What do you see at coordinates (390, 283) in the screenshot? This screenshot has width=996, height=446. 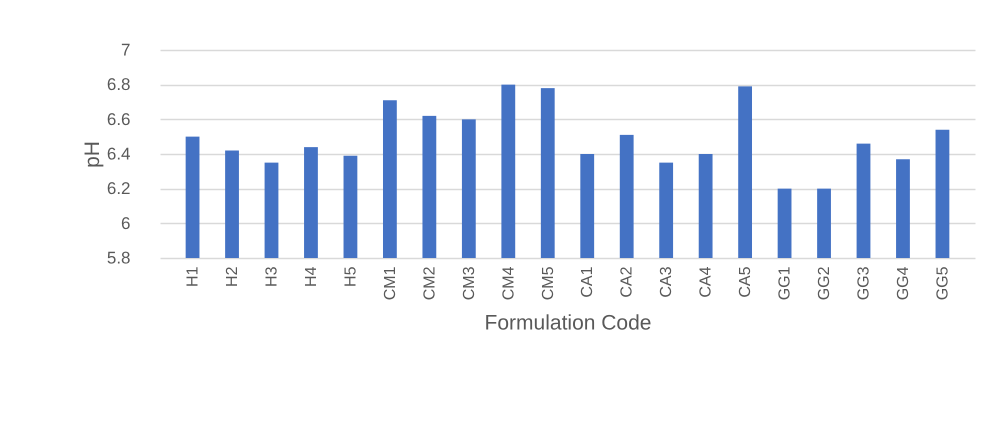 I see `x-tick-label: CM1` at bounding box center [390, 283].